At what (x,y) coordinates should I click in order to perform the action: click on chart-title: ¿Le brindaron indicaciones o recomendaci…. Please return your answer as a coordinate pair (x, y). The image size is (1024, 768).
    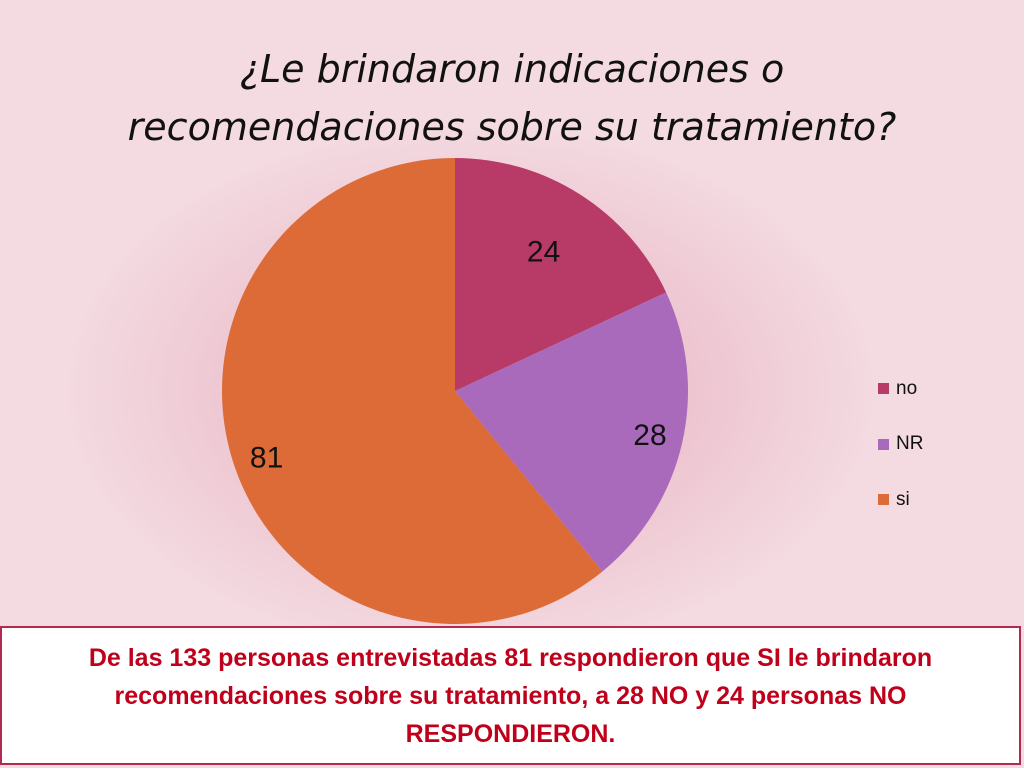
    Looking at the image, I should click on (512, 98).